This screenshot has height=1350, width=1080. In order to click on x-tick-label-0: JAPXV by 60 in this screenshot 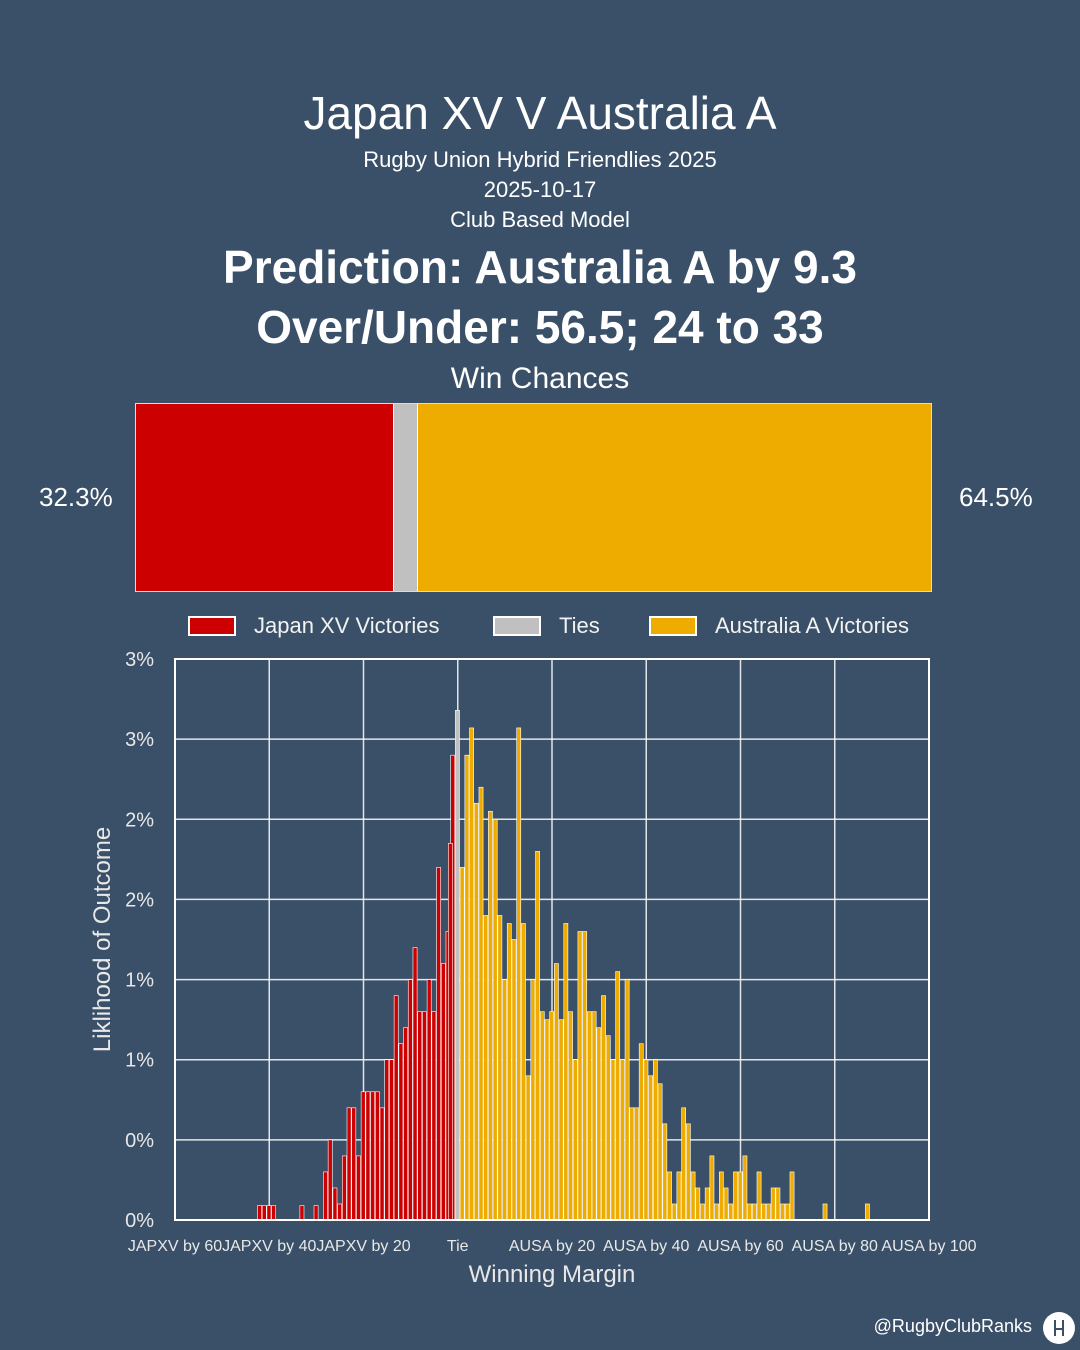, I will do `click(175, 1246)`.